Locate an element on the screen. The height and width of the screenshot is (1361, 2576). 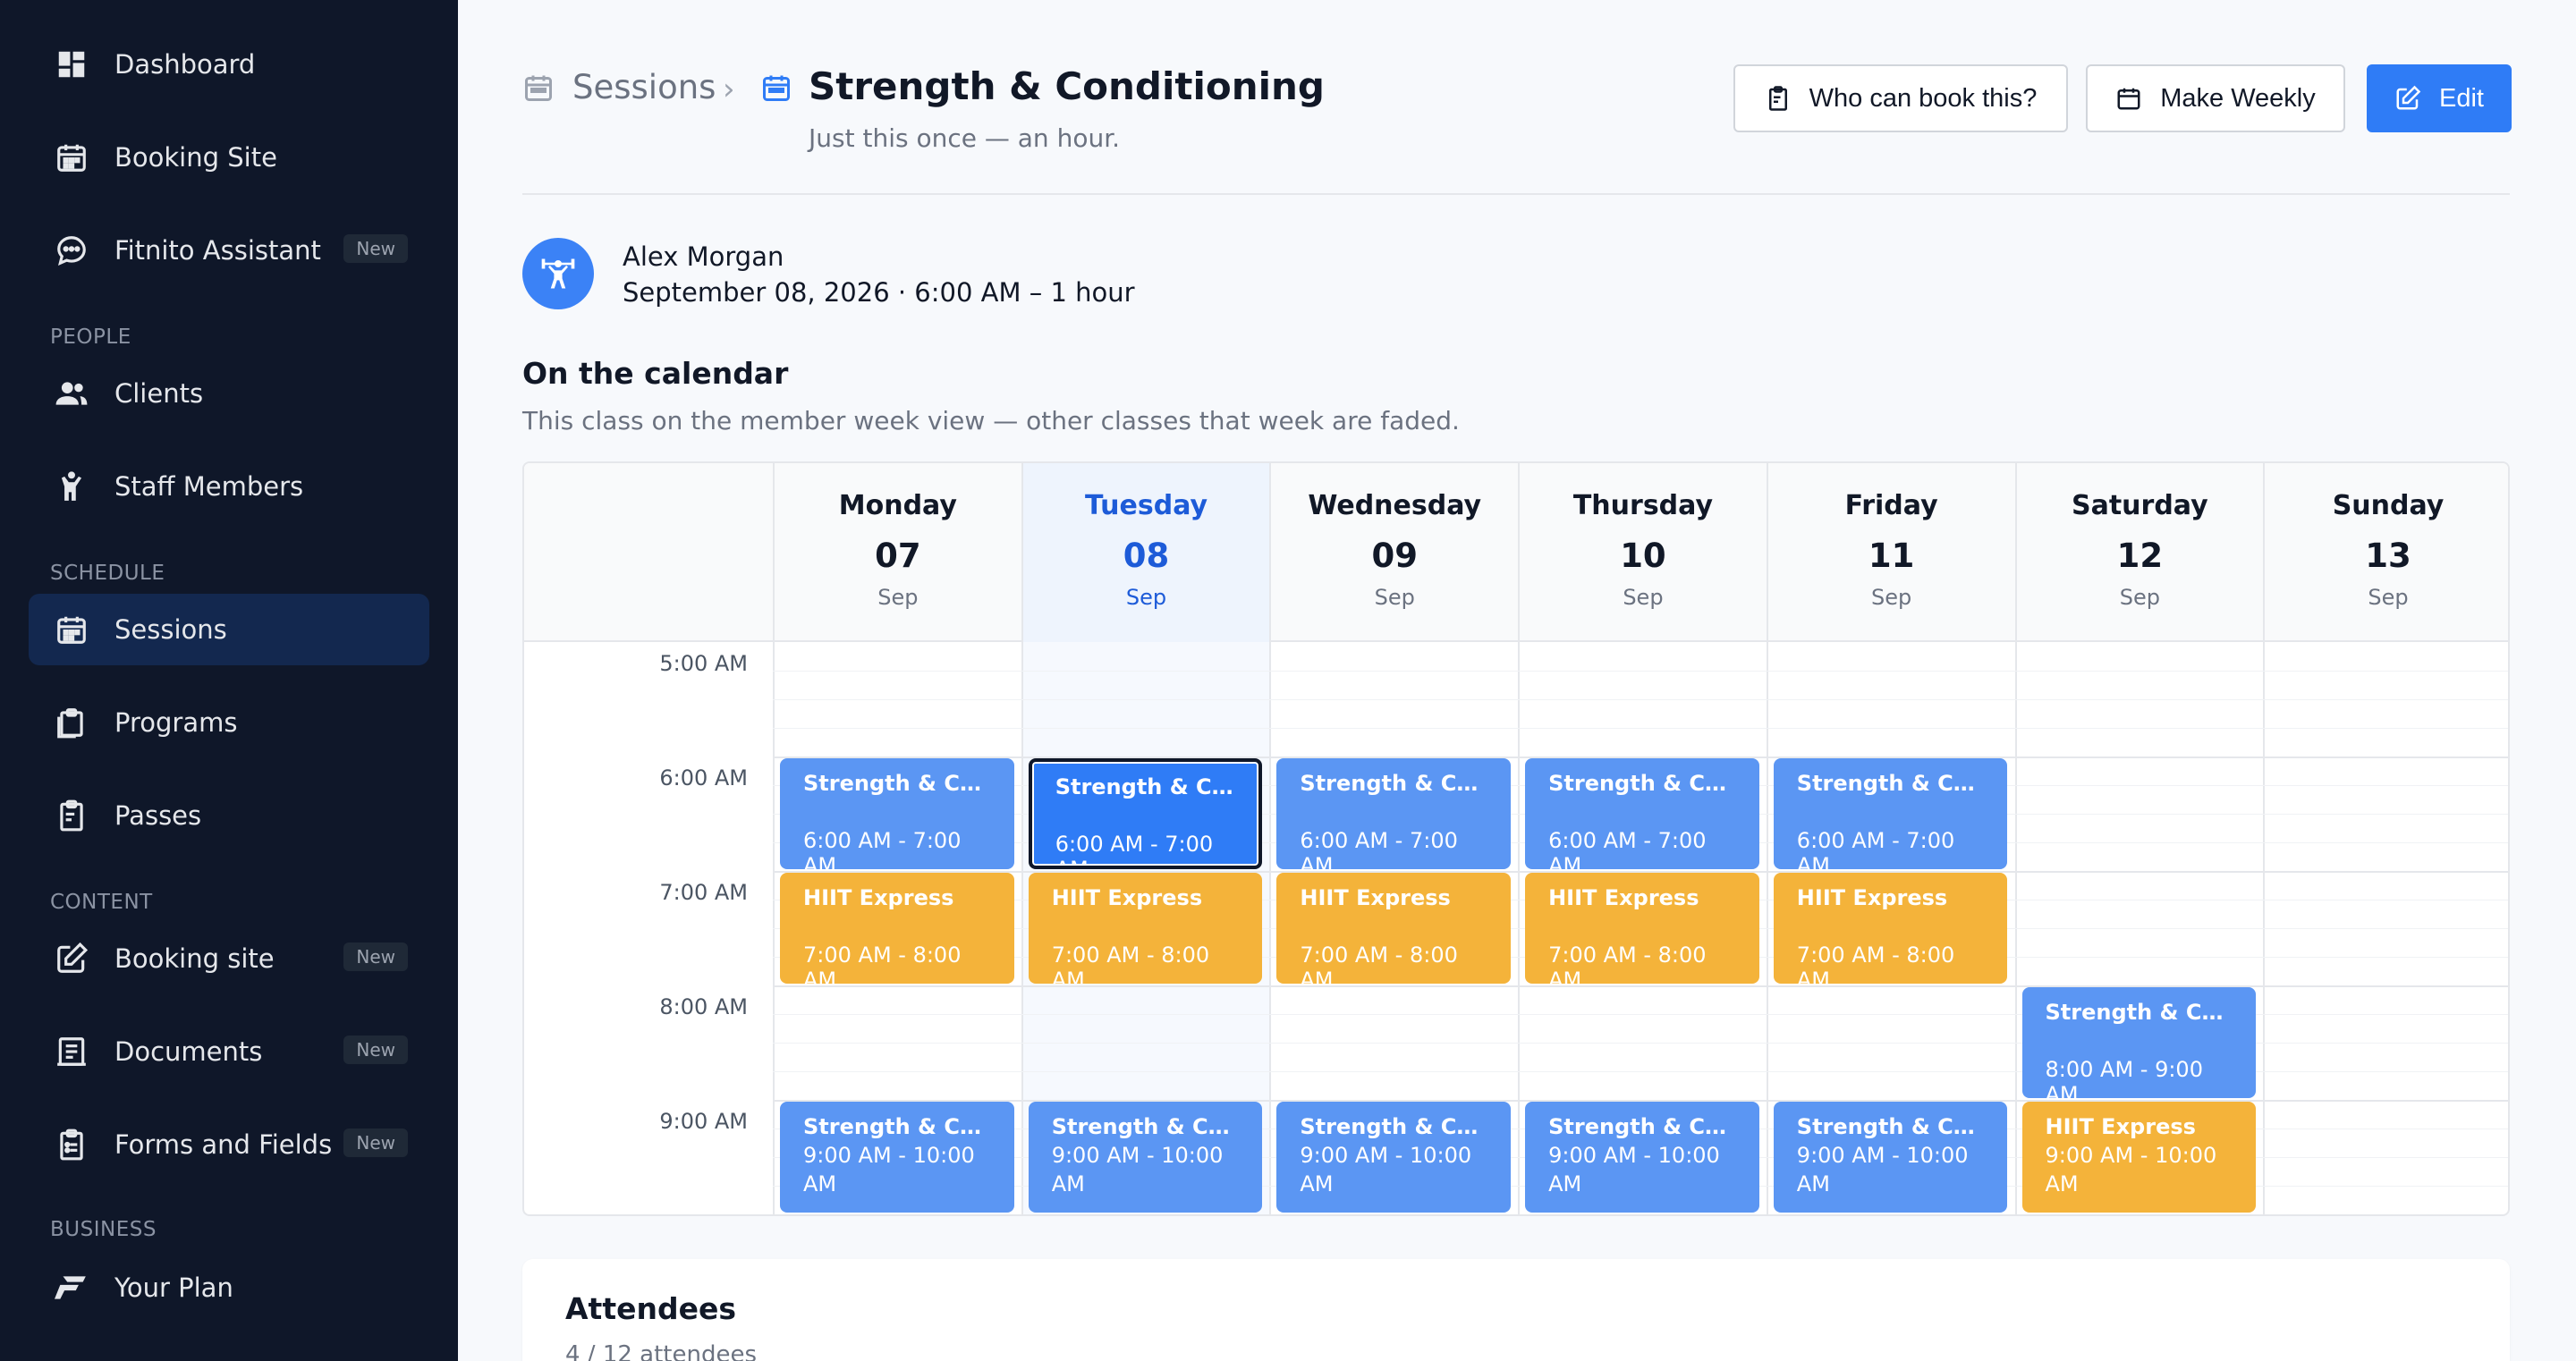
who-can-book-button: Who can book this? is located at coordinates (1900, 98).